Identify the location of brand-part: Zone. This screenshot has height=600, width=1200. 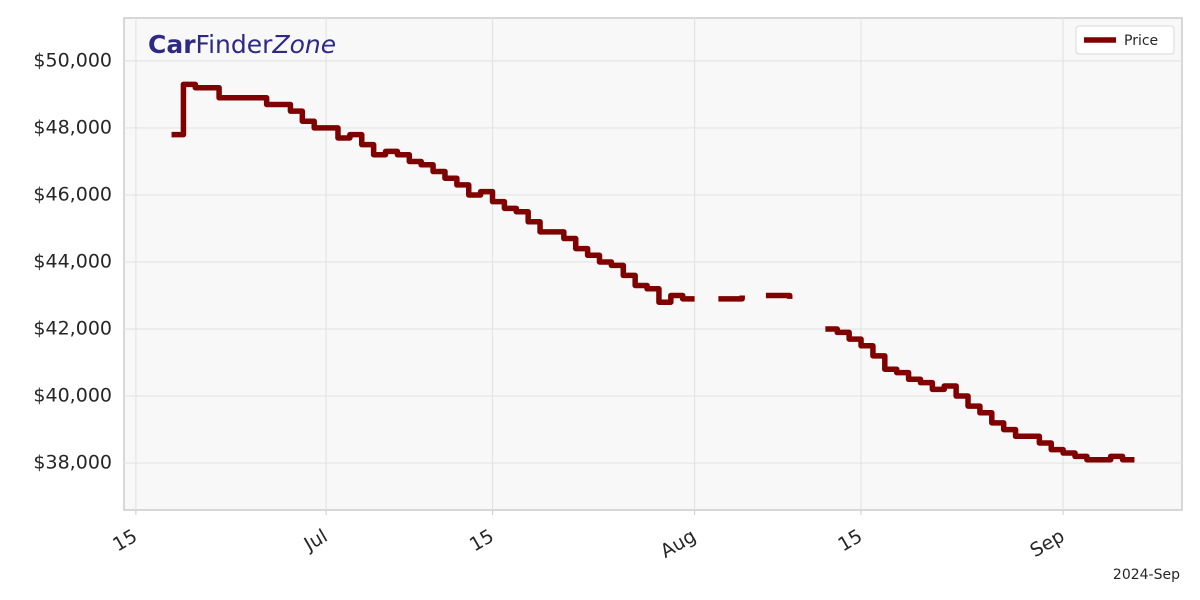
(303, 44).